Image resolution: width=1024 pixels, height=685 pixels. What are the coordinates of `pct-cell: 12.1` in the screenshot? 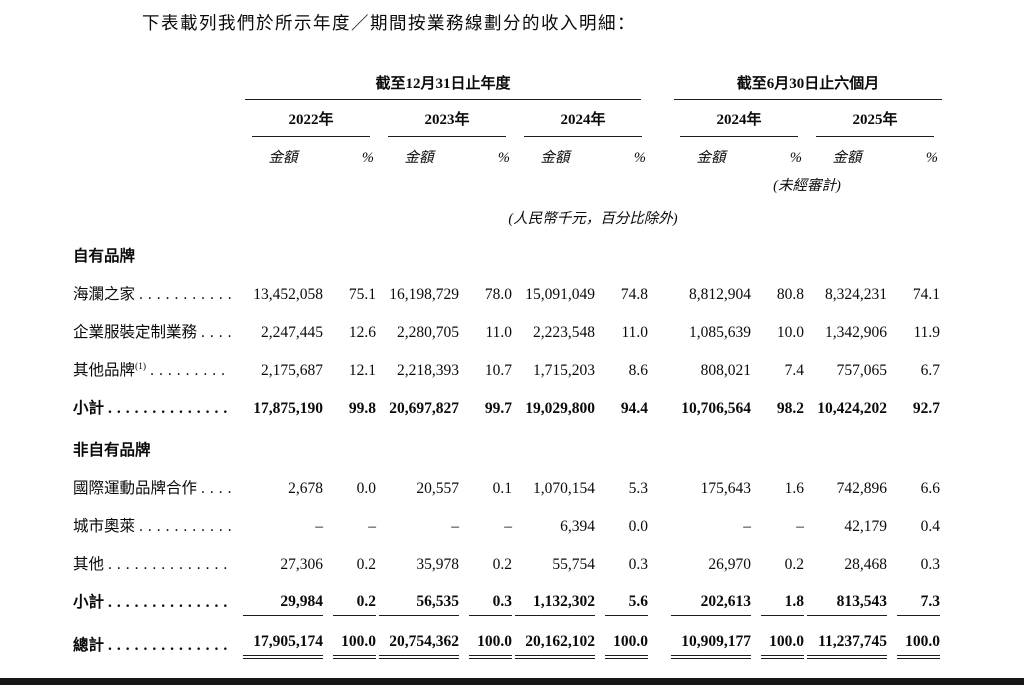 It's located at (362, 370).